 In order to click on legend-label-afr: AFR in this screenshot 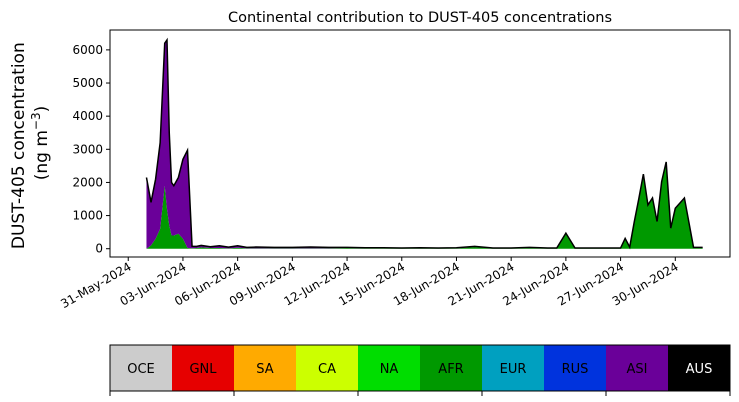, I will do `click(450, 369)`.